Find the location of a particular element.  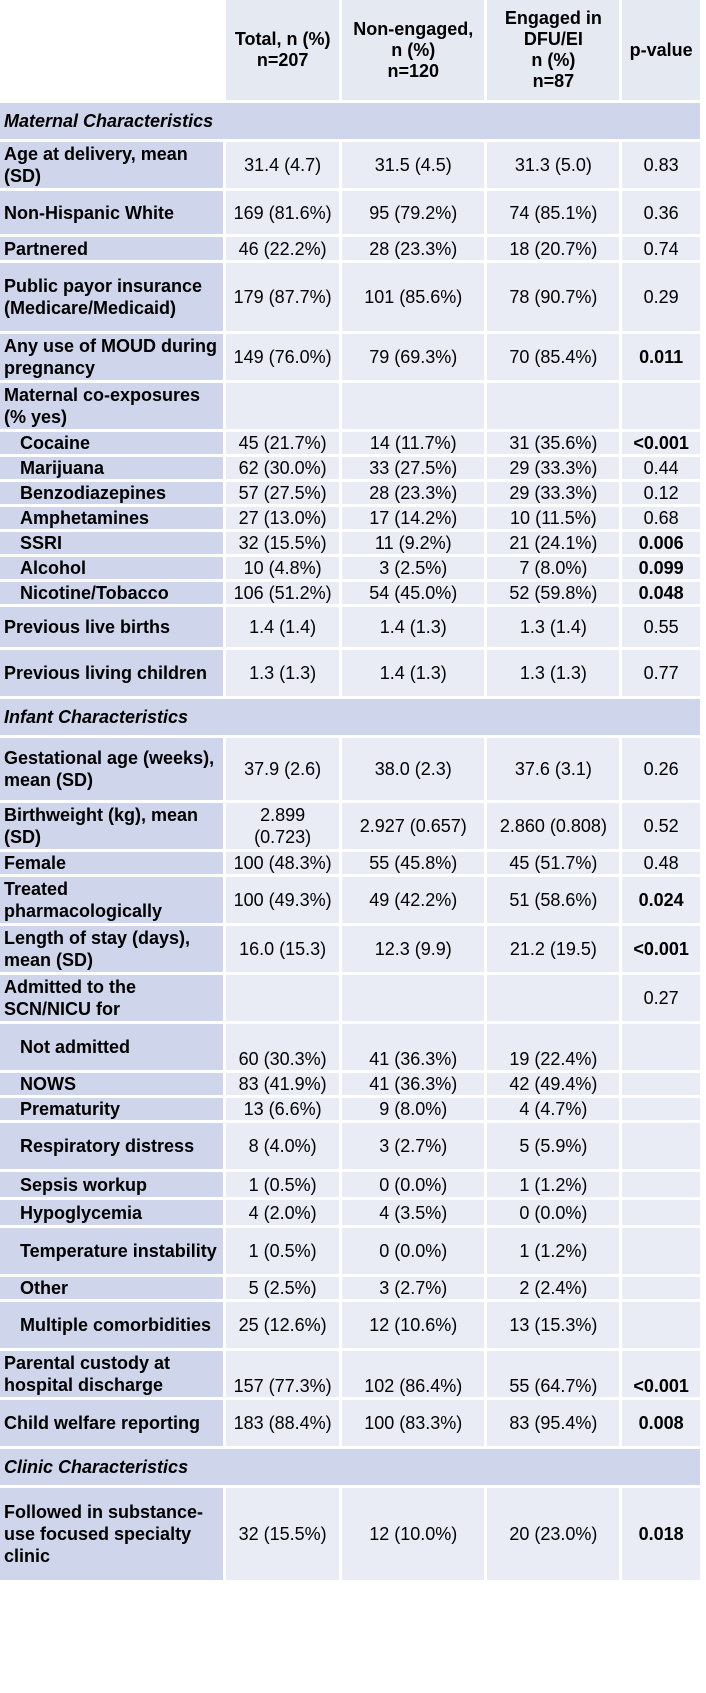

non-engaged-cell: 49 (42.2%) is located at coordinates (413, 900).